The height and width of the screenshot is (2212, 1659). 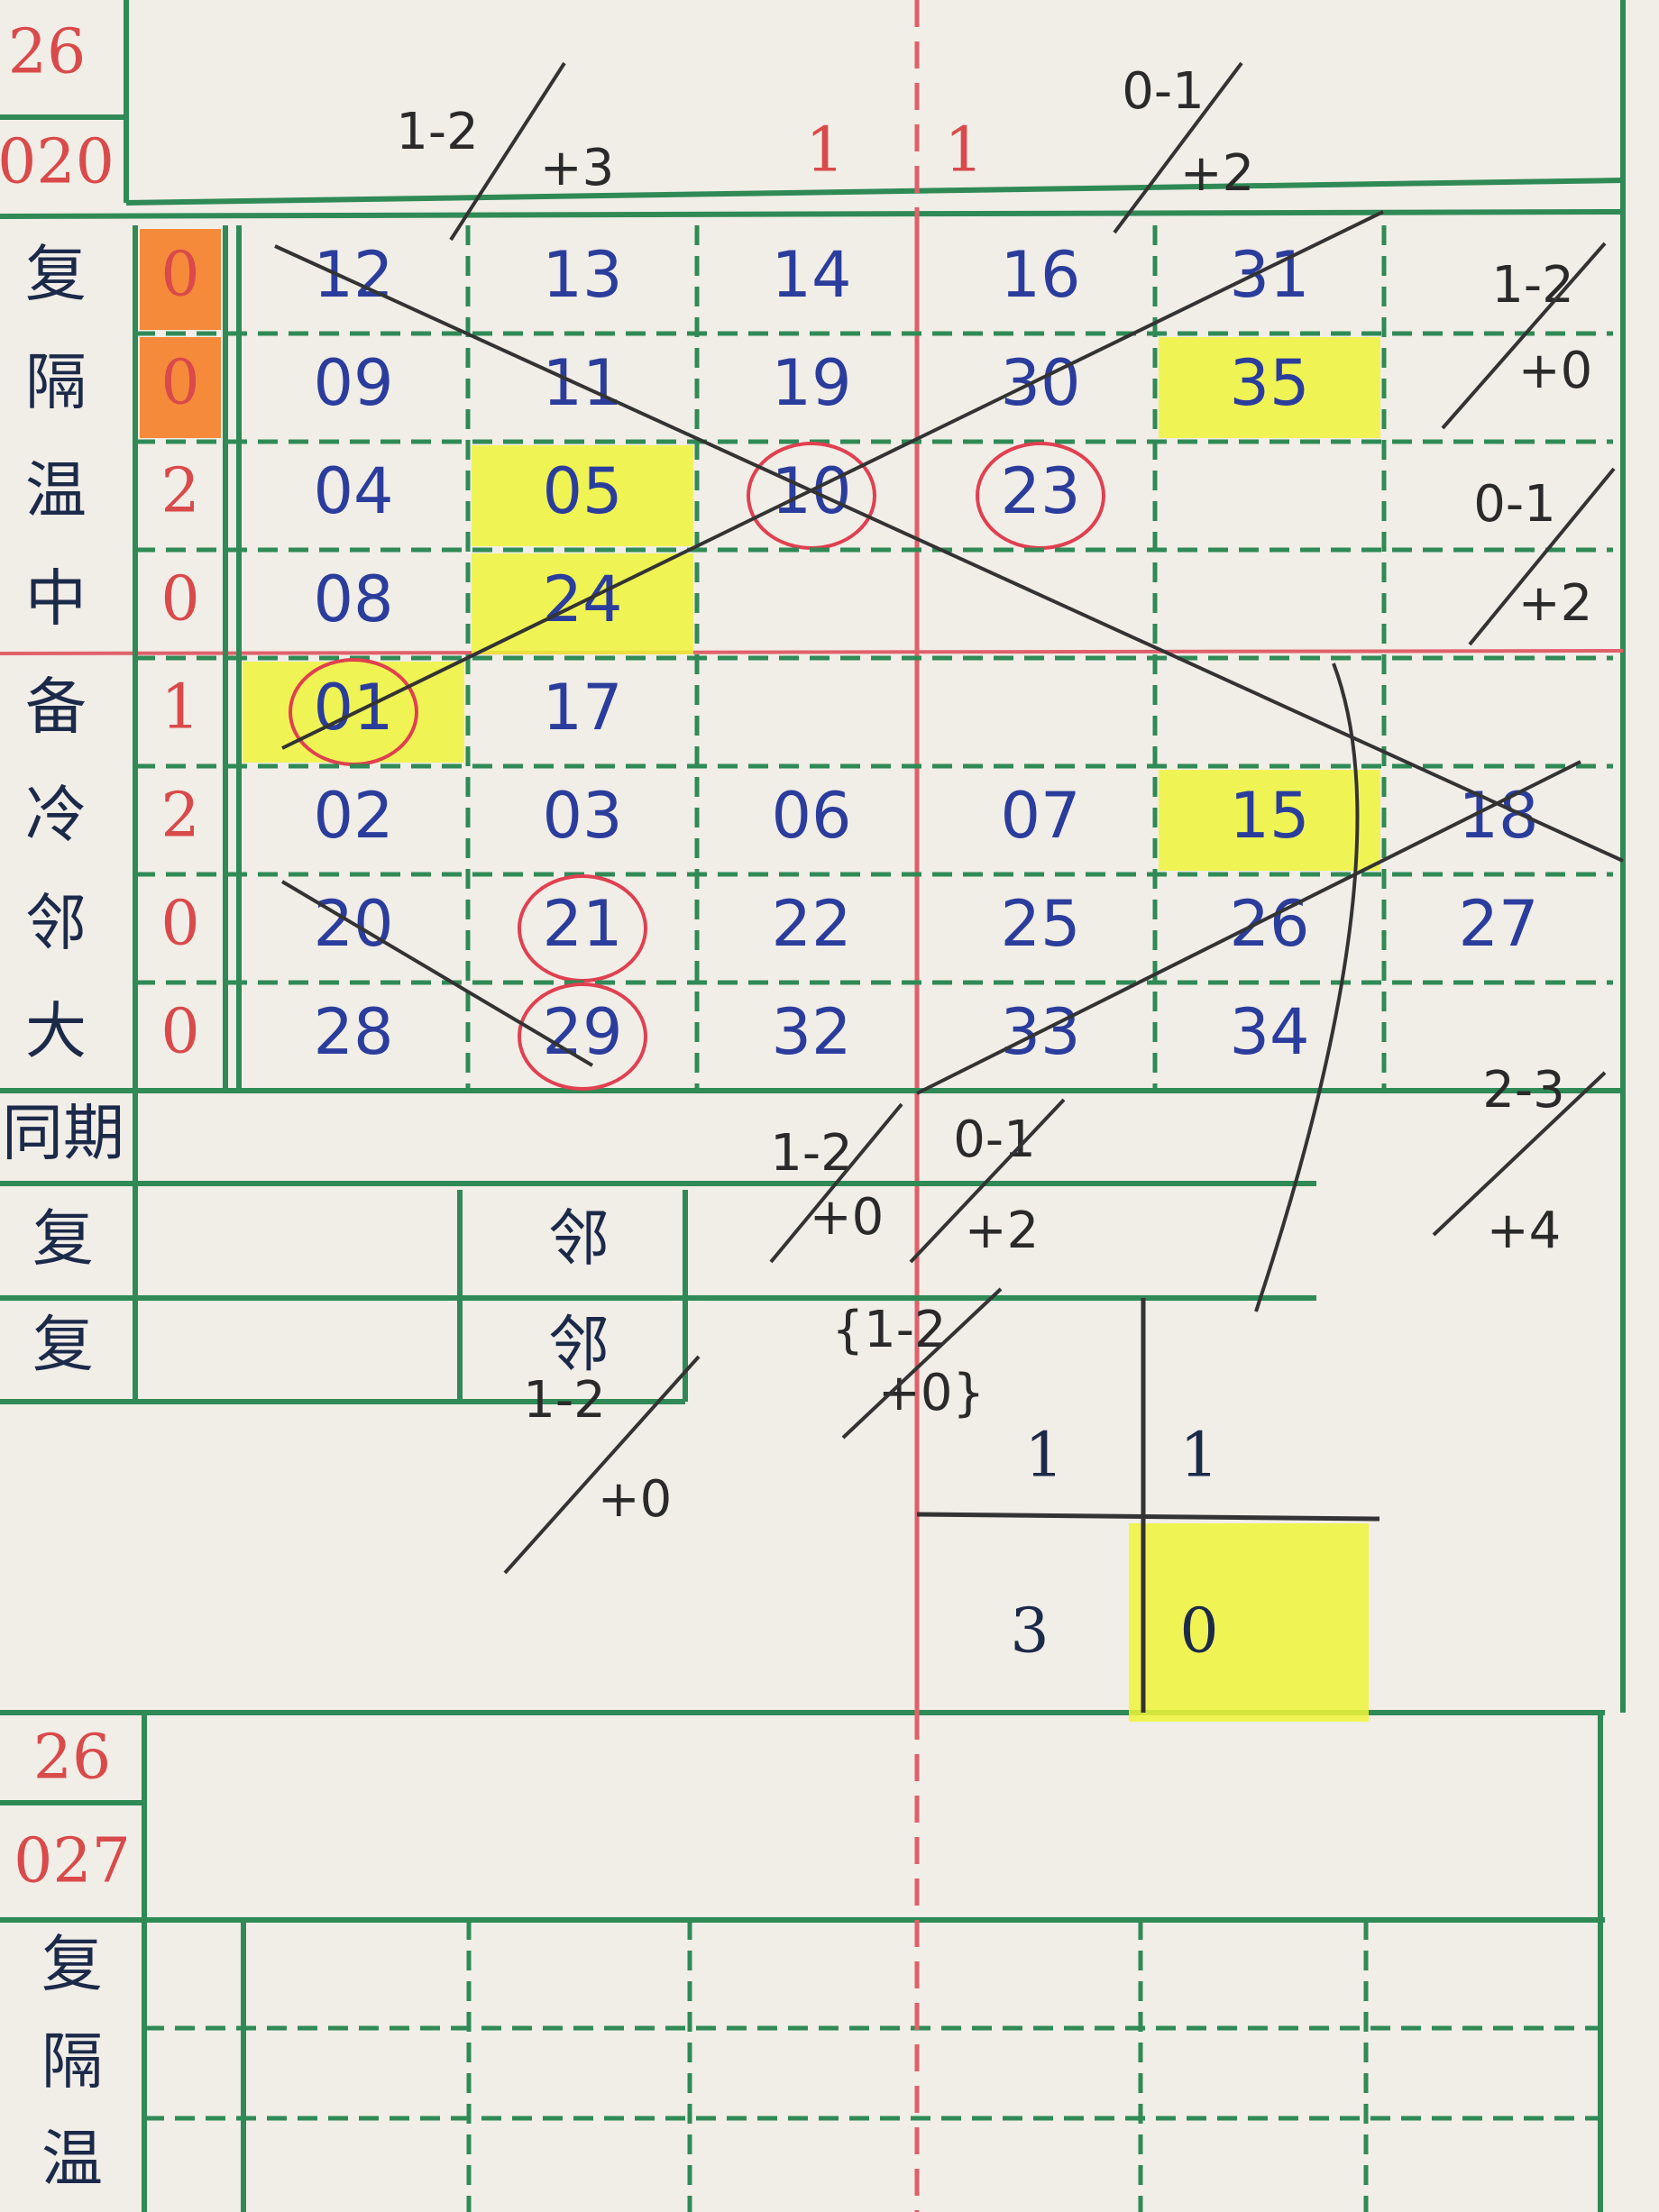 What do you see at coordinates (1532, 285) in the screenshot?
I see `side-note: 1-2` at bounding box center [1532, 285].